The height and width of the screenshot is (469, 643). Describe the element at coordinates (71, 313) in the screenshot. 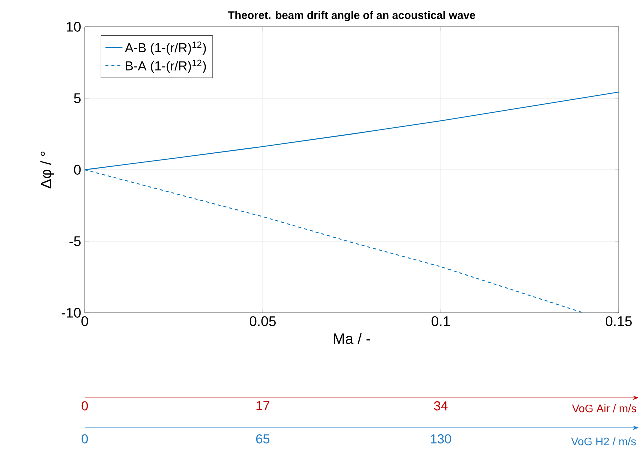

I see `y-tick-label: -10` at that location.